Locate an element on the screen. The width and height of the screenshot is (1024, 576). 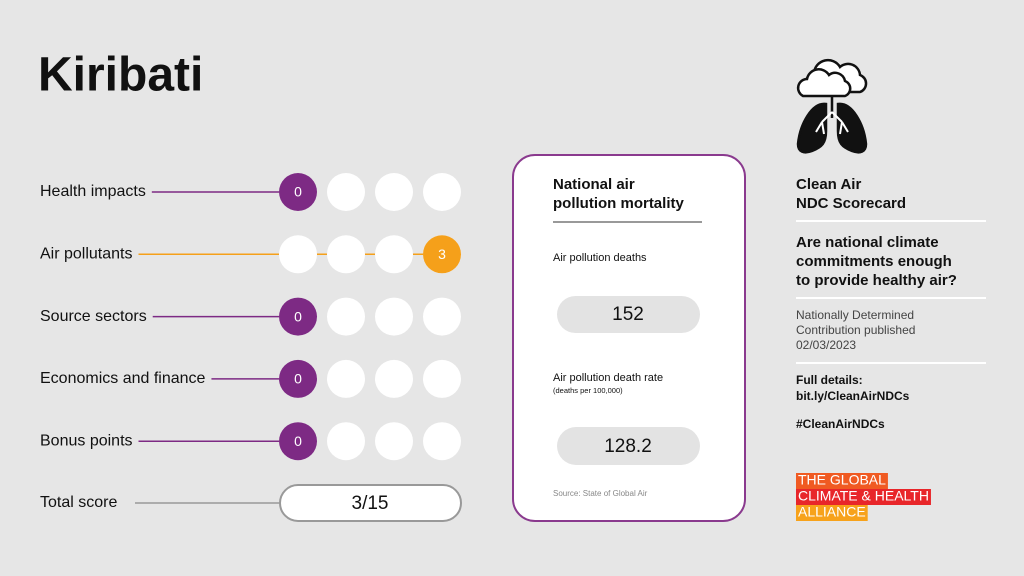
deaths-pill is located at coordinates (628, 314).